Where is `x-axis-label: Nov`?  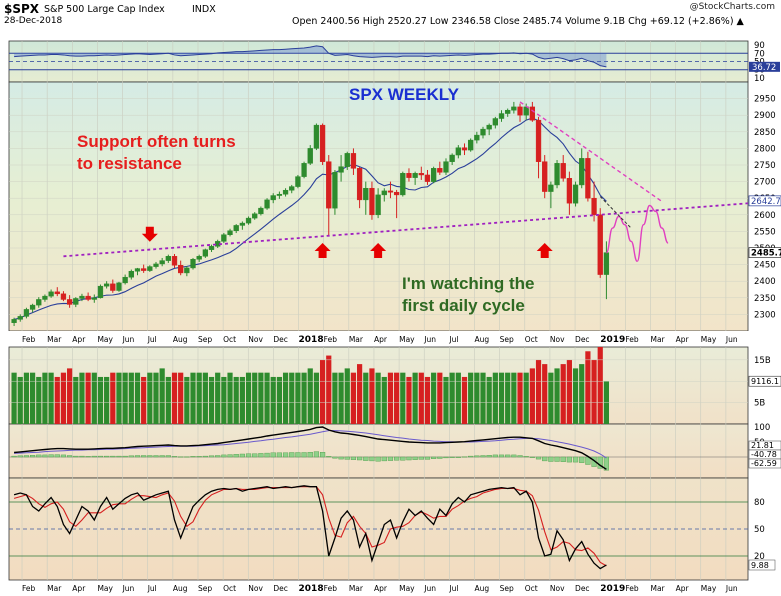
x-axis-label: Nov is located at coordinates (557, 588).